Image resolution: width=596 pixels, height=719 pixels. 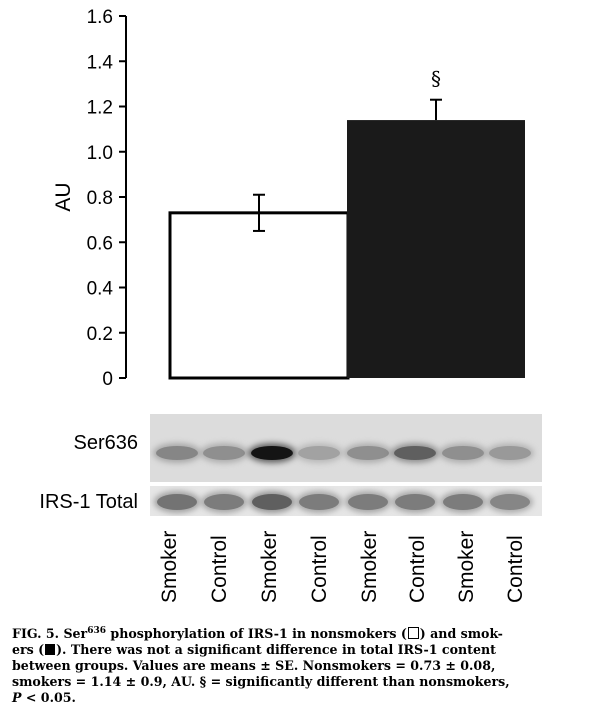 I want to click on western-blot-ser636, so click(x=346, y=448).